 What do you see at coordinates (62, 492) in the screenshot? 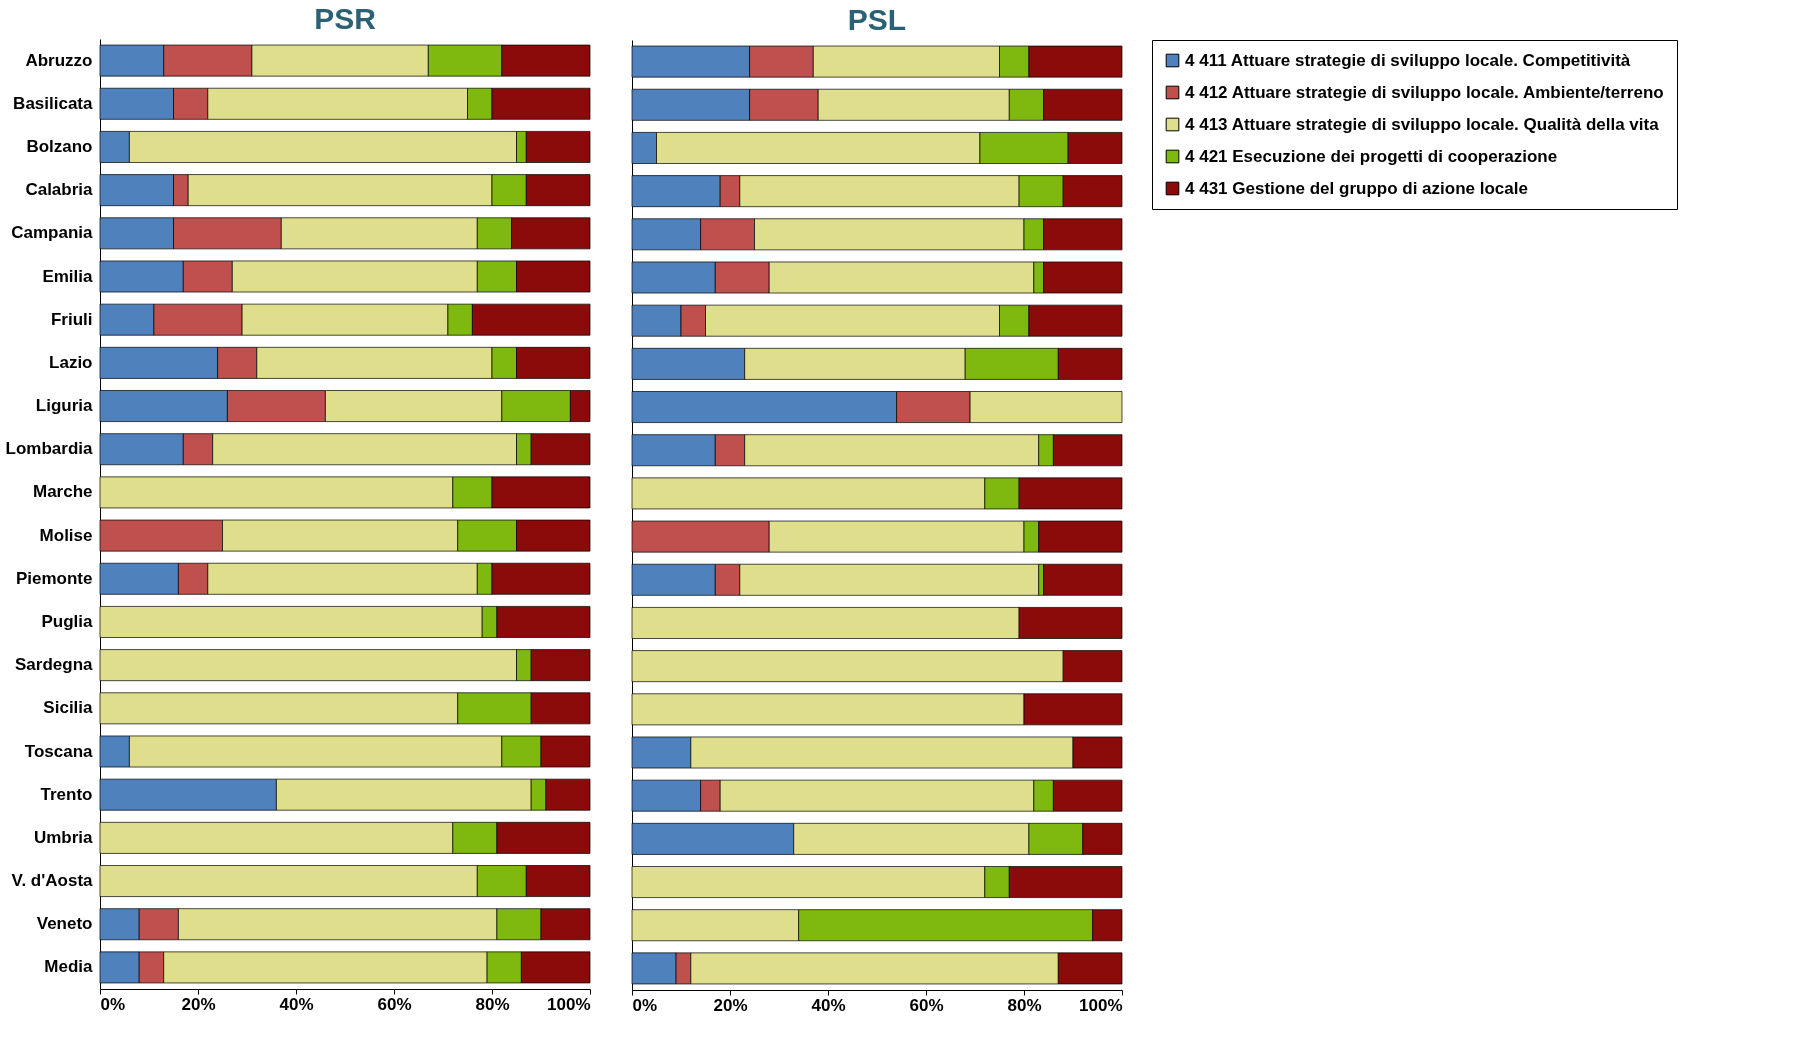
I see `y-tick-label: Marche` at bounding box center [62, 492].